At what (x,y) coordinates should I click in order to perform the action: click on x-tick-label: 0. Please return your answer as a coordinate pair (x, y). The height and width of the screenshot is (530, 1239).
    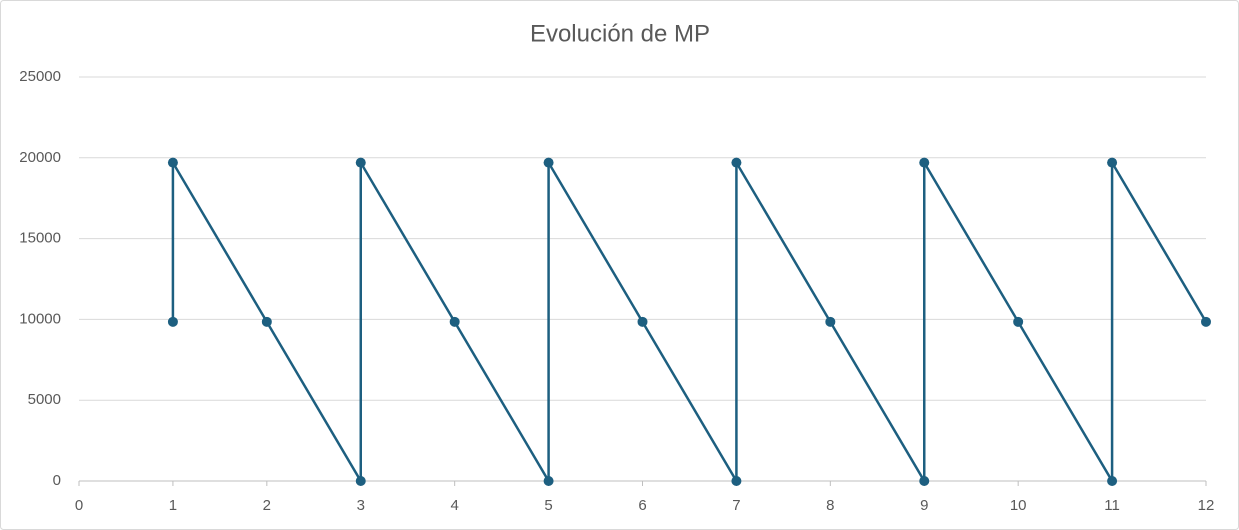
    Looking at the image, I should click on (79, 505).